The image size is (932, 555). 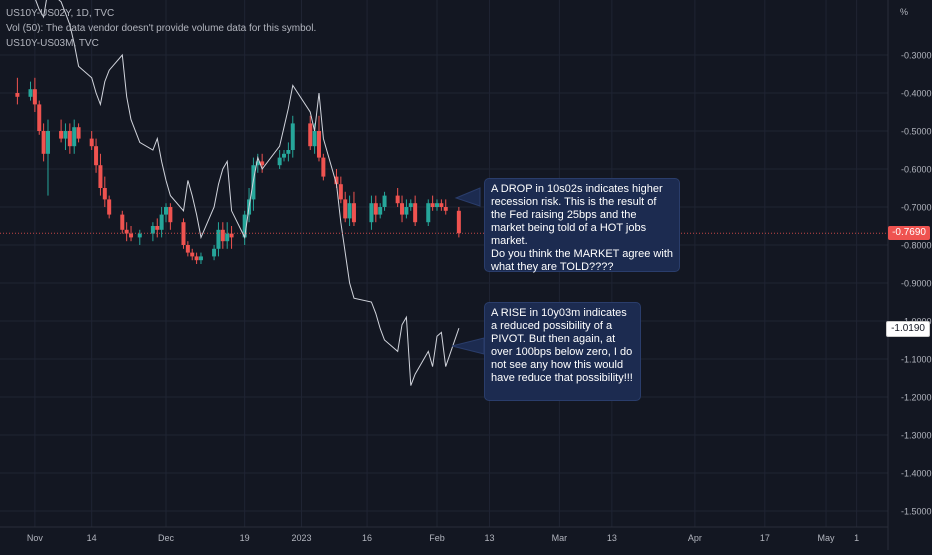 What do you see at coordinates (916, 436) in the screenshot?
I see `price-tick-label: -1.3000` at bounding box center [916, 436].